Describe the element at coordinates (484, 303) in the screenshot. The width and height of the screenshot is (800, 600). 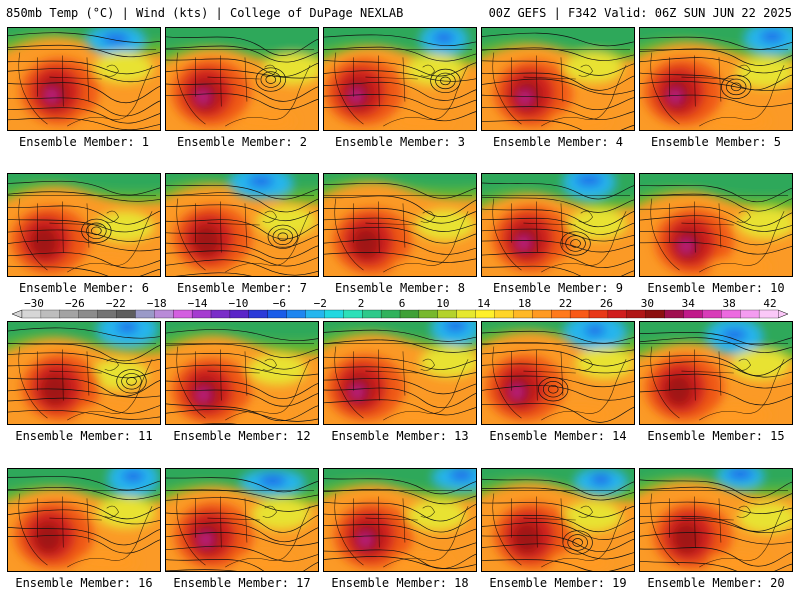
I see `colorbar-tick-label: 14` at that location.